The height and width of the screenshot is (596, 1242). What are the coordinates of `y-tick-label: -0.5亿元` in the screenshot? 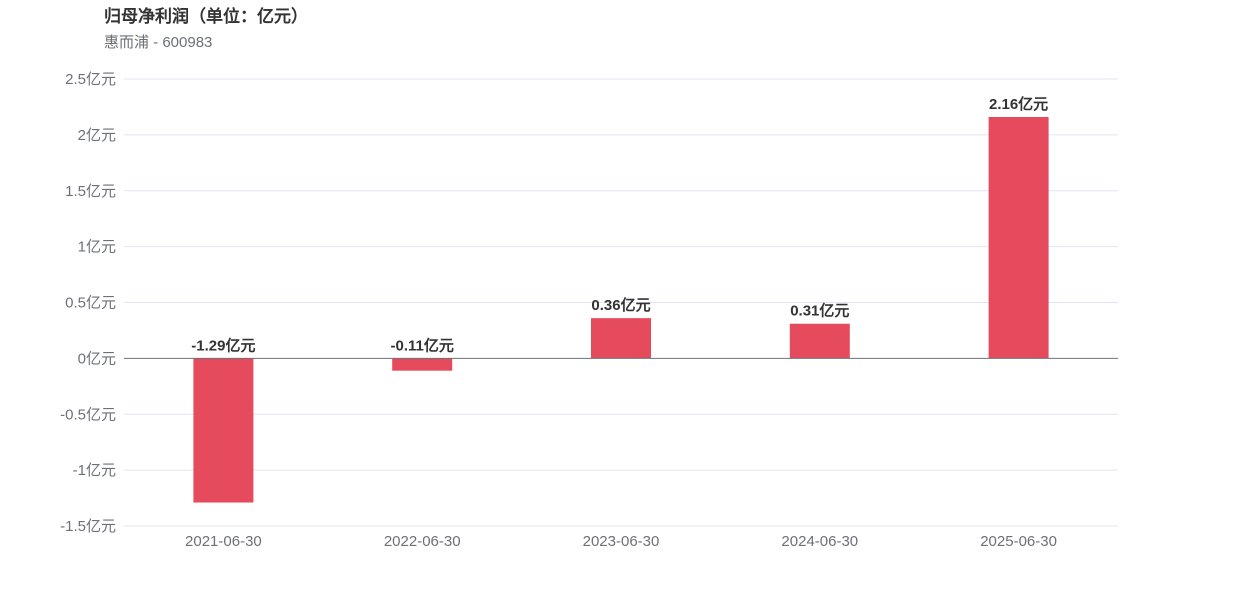 It's located at (88, 414).